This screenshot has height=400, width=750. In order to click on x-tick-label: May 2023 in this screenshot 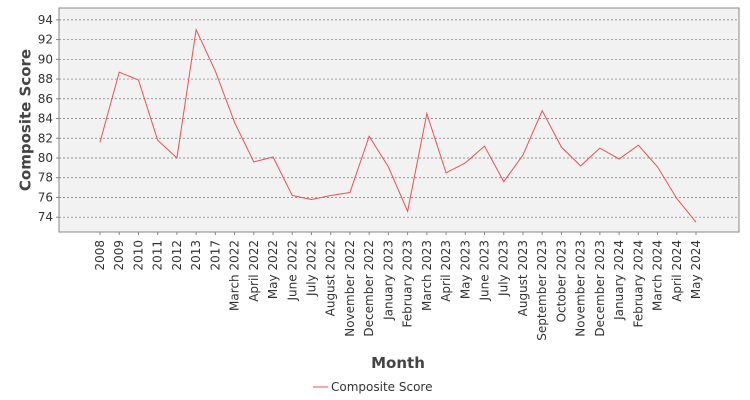, I will do `click(465, 269)`.